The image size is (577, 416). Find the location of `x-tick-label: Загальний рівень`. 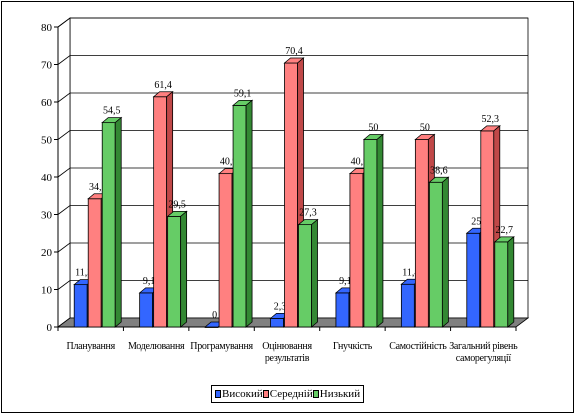

x-tick-label: Загальний рівень is located at coordinates (483, 346).